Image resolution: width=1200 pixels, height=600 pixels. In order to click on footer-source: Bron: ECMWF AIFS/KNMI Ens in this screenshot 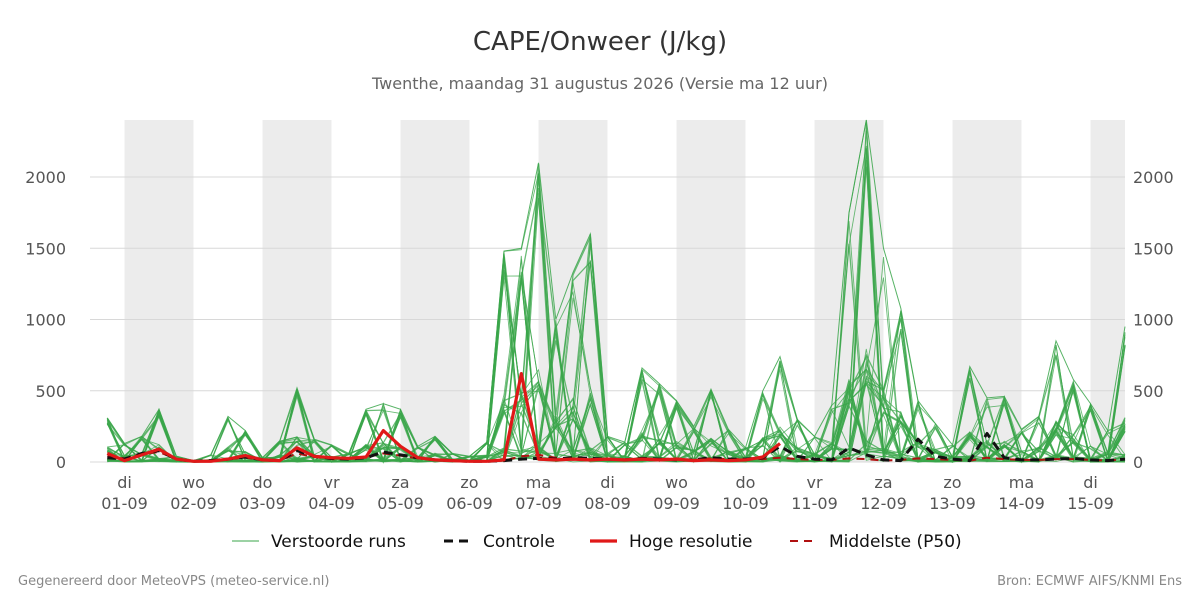, I will do `click(1089, 581)`.